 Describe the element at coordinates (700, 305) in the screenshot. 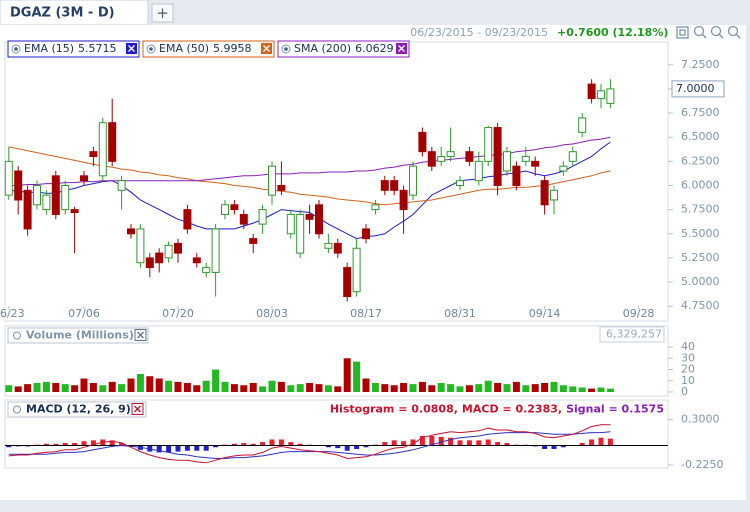

I see `y-tick-label: 4.7500` at that location.